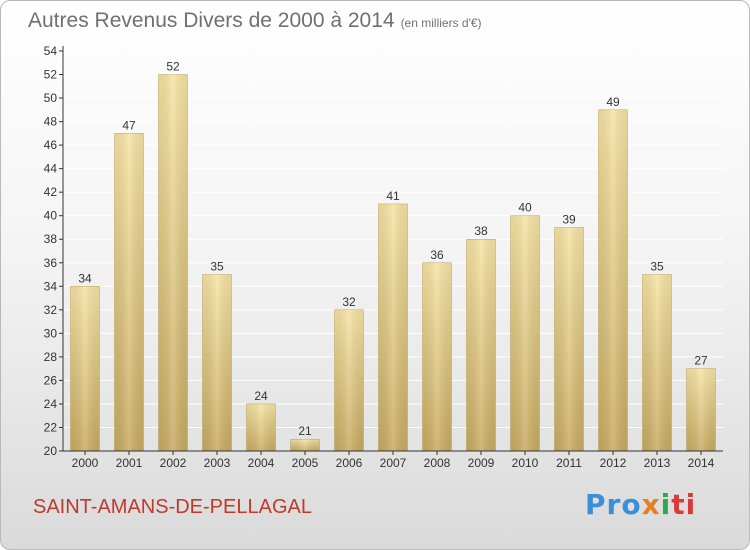  I want to click on x-tick-label: 2001, so click(129, 463).